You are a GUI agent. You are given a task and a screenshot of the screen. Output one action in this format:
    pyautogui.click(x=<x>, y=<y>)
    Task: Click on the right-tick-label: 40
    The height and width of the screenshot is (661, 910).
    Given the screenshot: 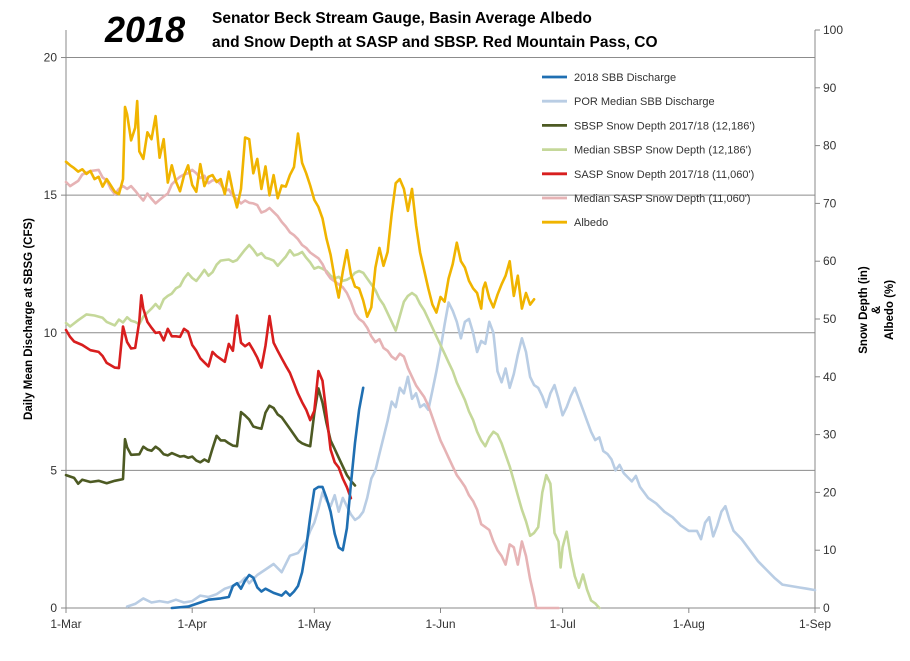 What is the action you would take?
    pyautogui.click(x=830, y=377)
    